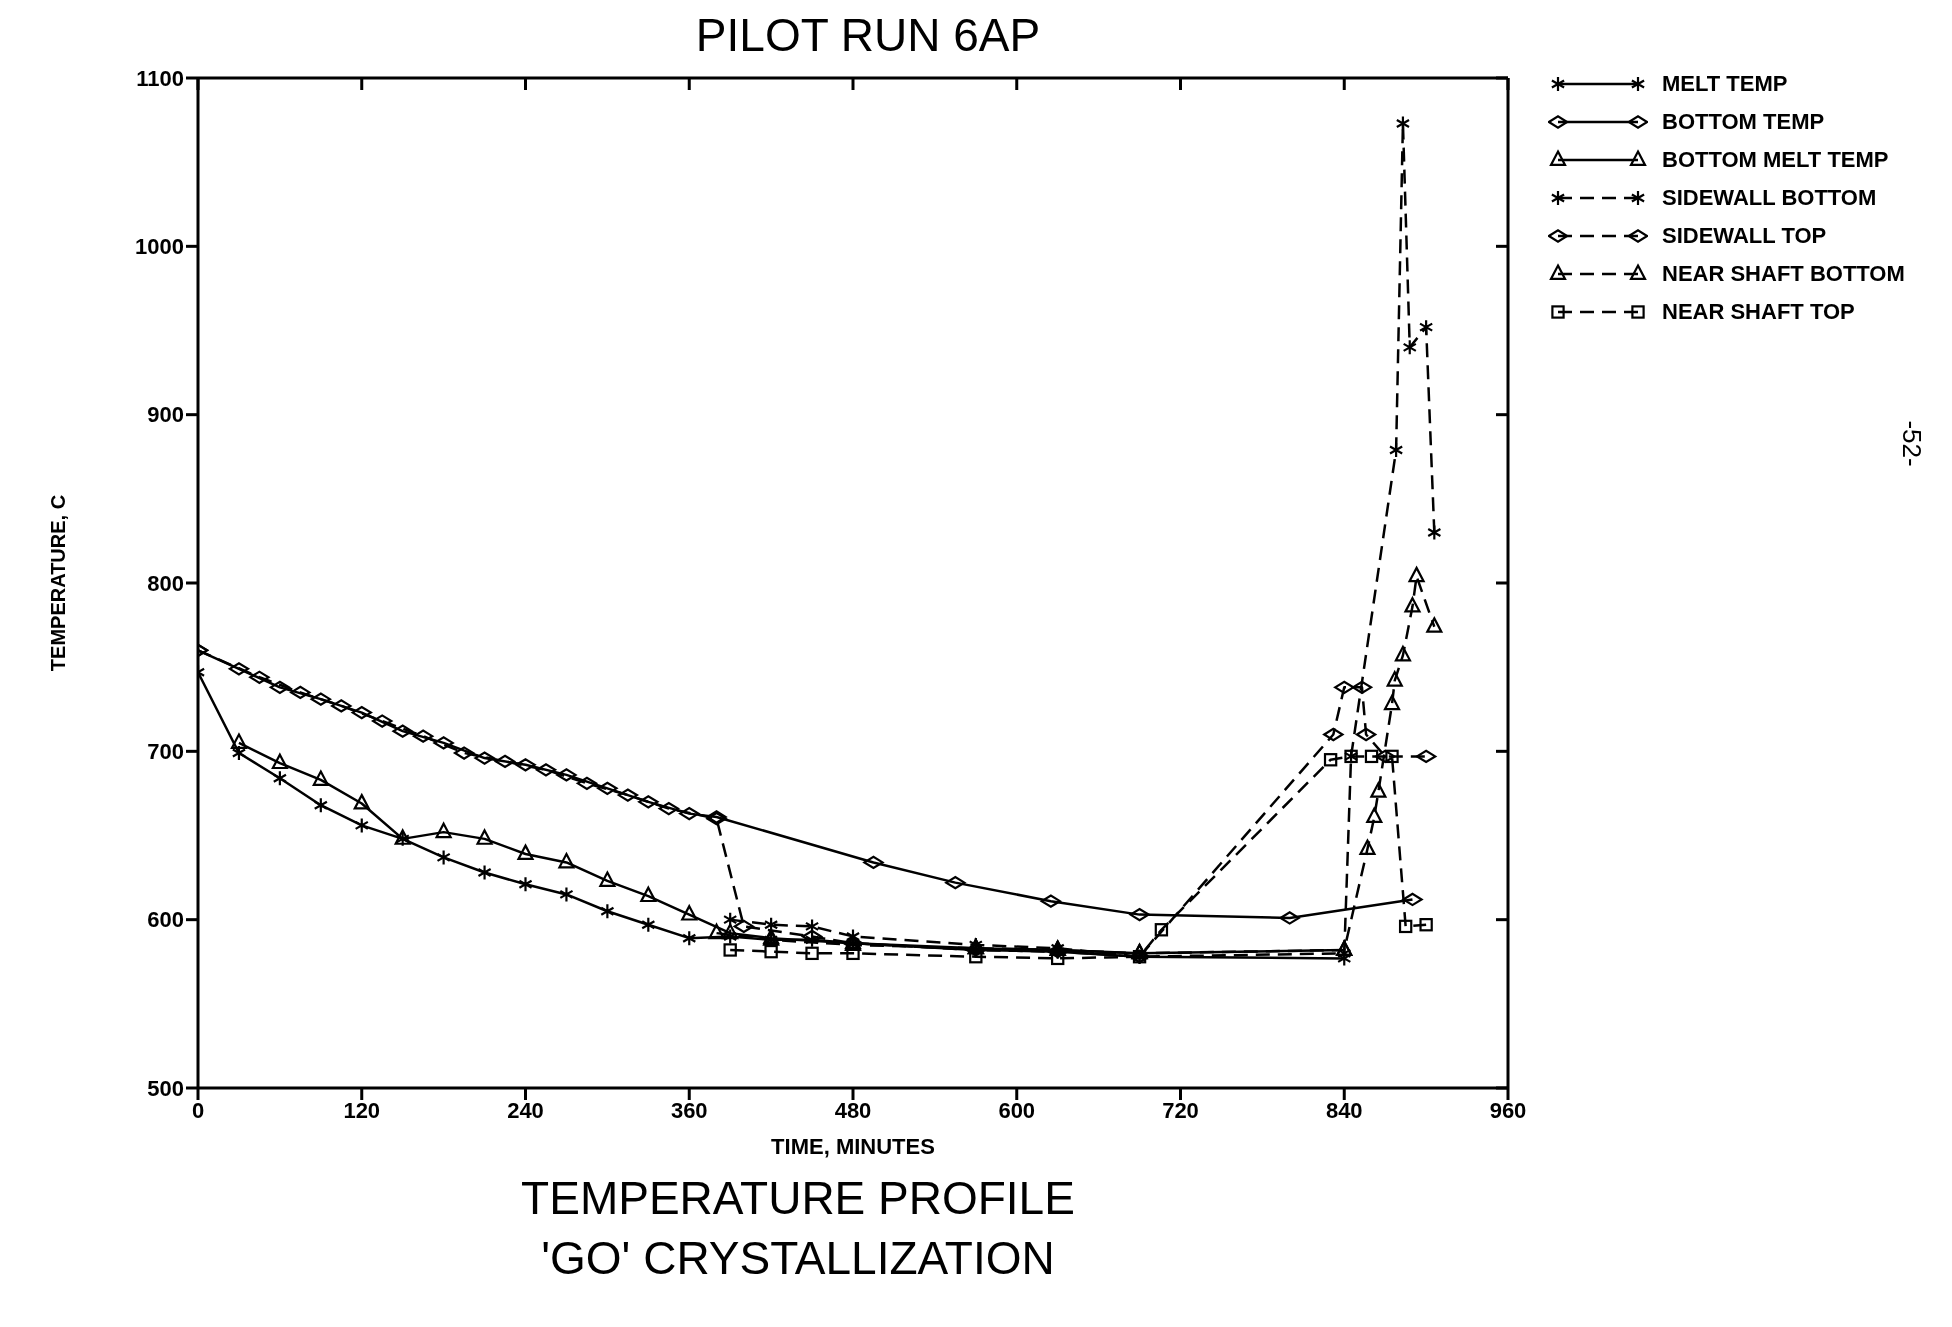  What do you see at coordinates (1017, 1110) in the screenshot?
I see `x-tick-label: 600` at bounding box center [1017, 1110].